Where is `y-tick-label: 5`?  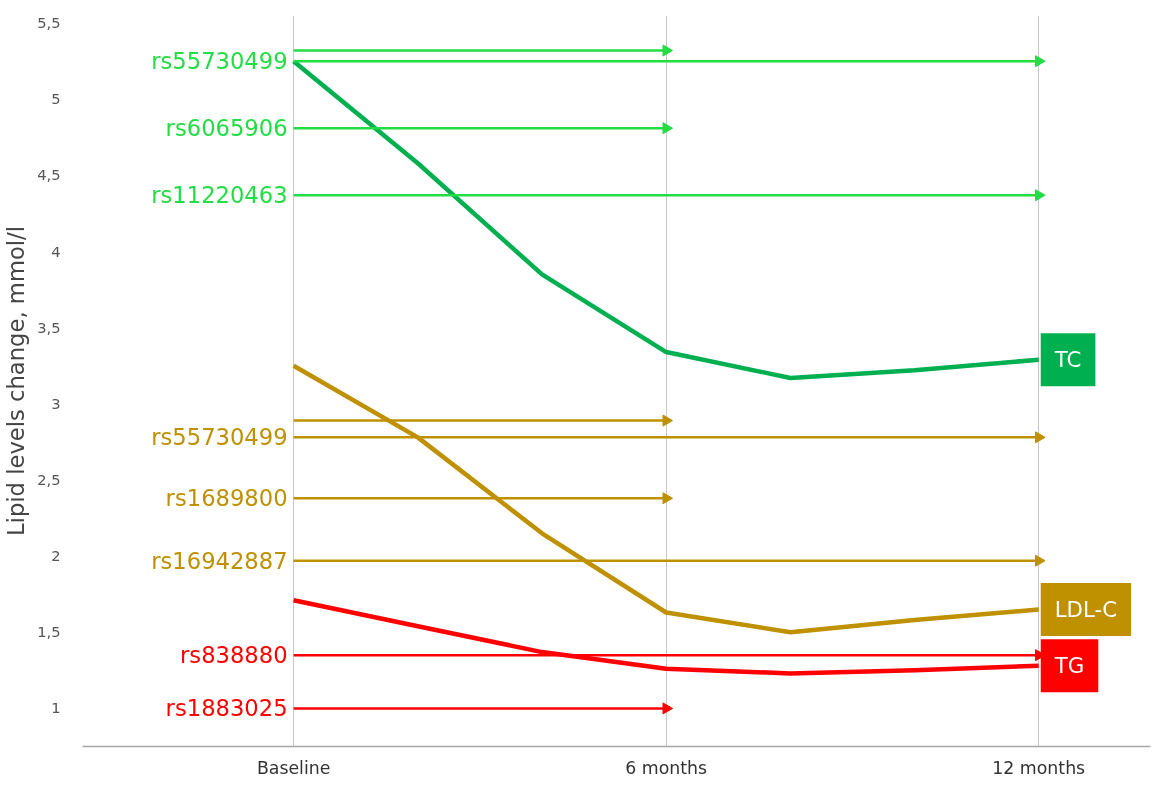
y-tick-label: 5 is located at coordinates (56, 99).